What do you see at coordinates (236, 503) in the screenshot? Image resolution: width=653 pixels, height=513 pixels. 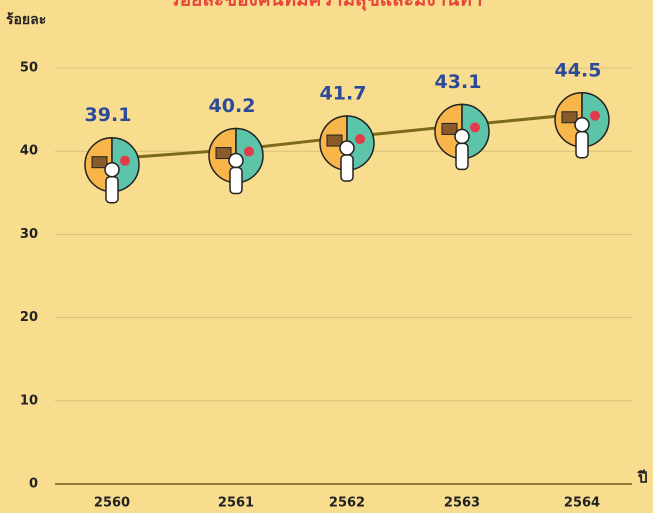 I see `x-tick-label: 2561` at bounding box center [236, 503].